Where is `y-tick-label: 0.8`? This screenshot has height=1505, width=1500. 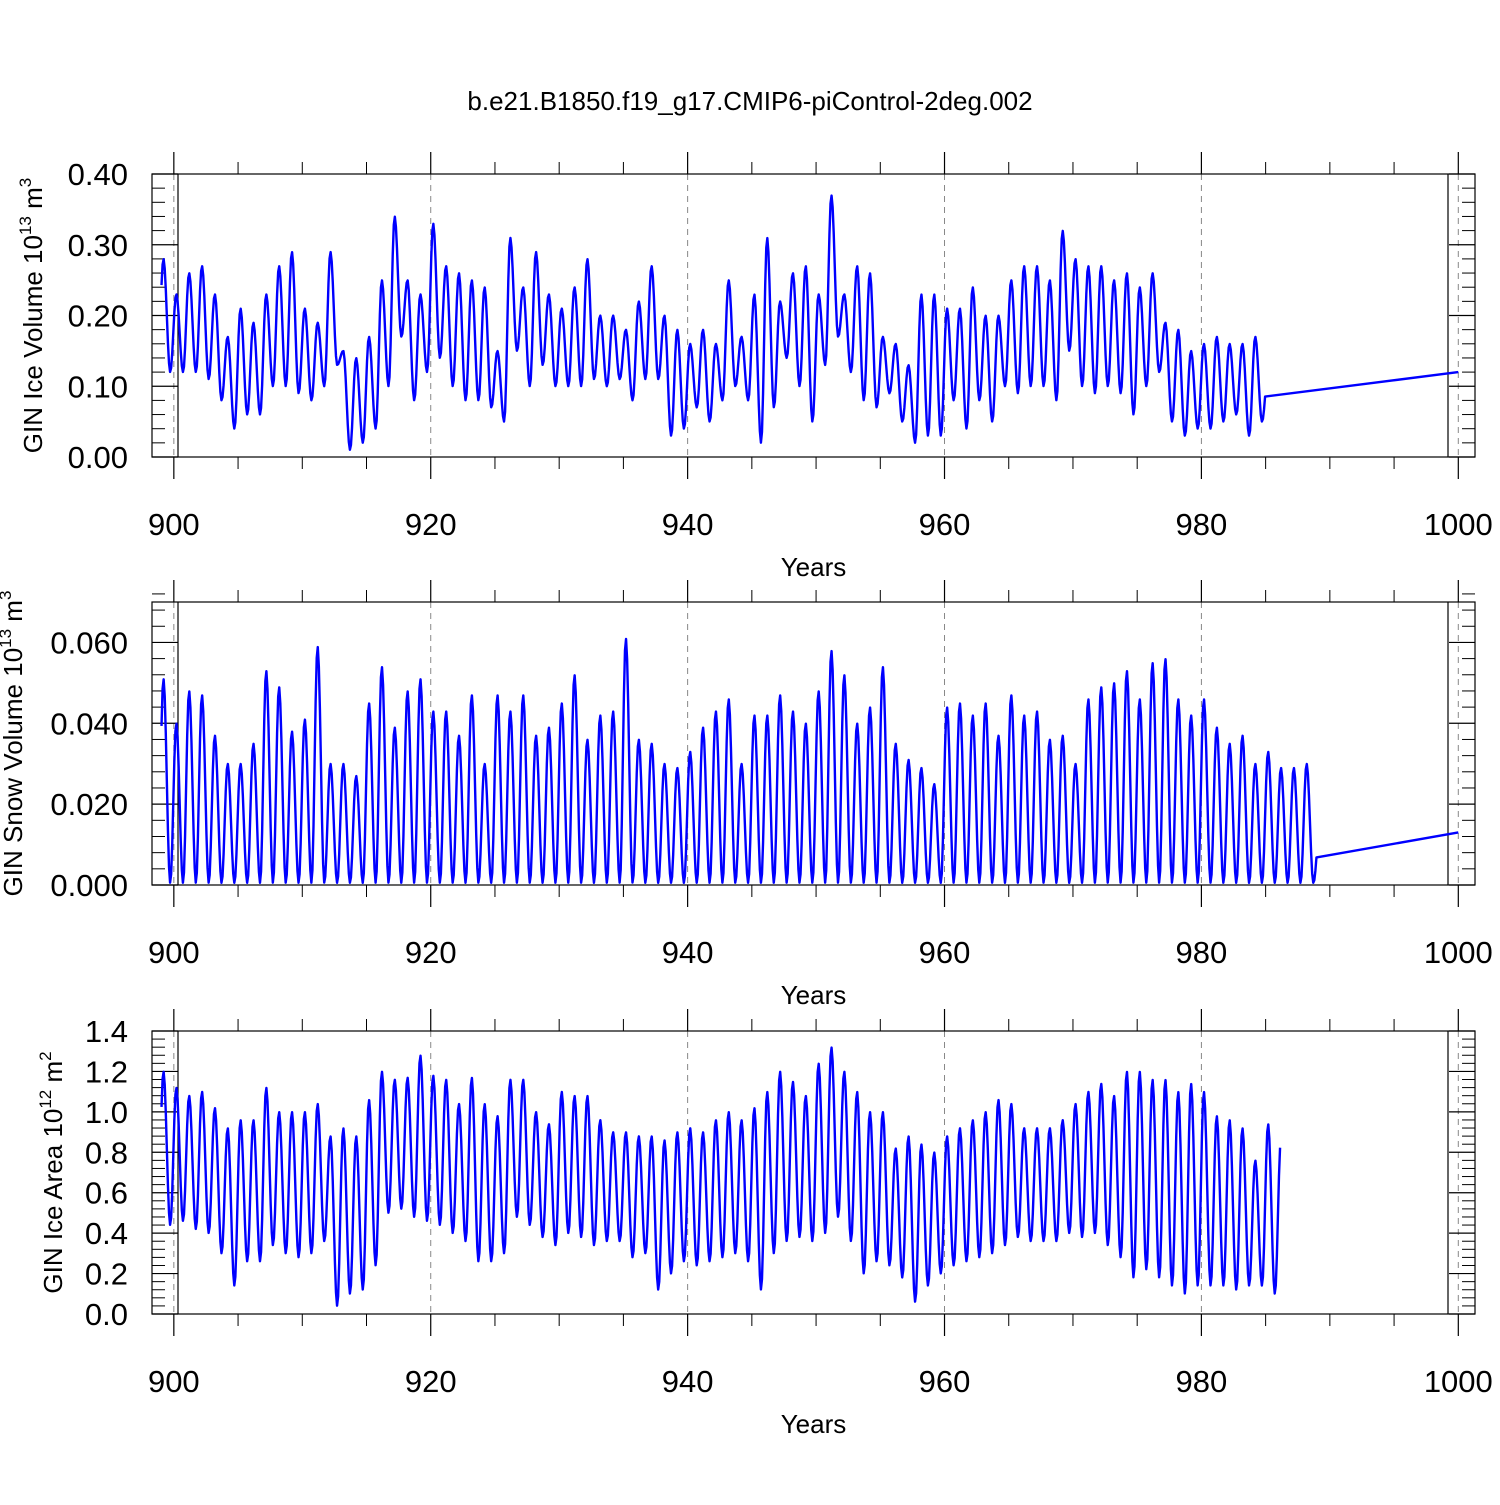 y-tick-label: 0.8 is located at coordinates (106, 1152).